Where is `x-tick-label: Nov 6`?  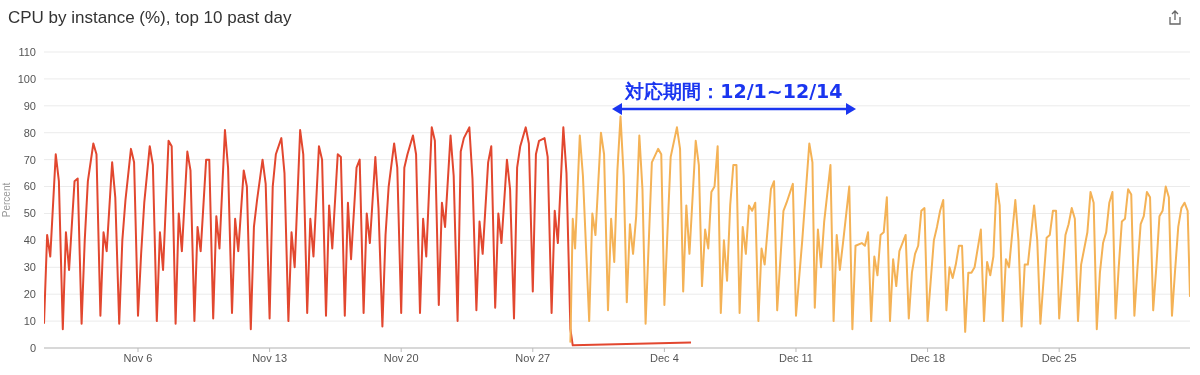 x-tick-label: Nov 6 is located at coordinates (138, 357).